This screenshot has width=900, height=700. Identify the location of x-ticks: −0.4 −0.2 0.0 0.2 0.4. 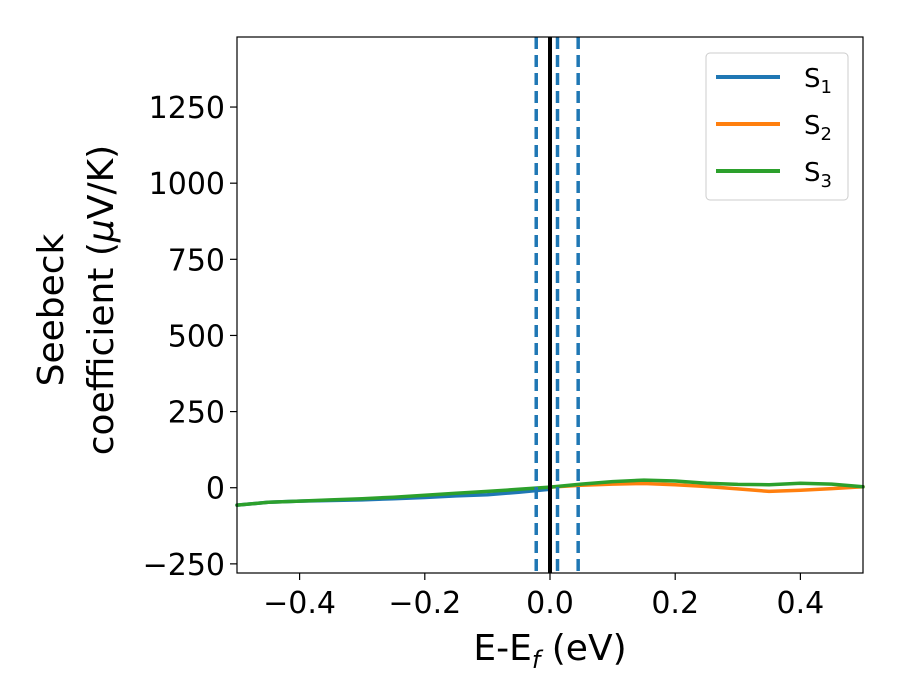
(543, 597).